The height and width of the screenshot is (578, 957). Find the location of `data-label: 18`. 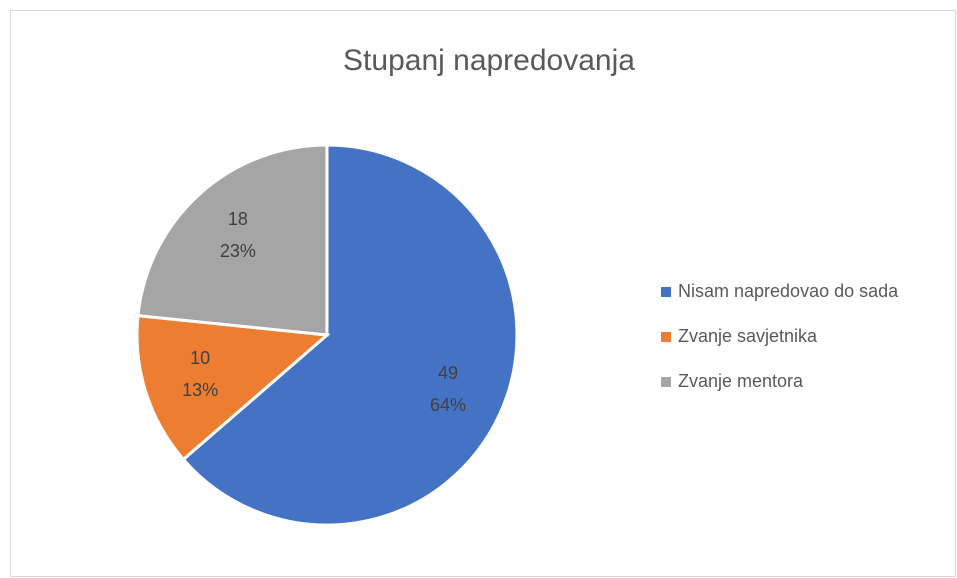

data-label: 18 is located at coordinates (238, 219).